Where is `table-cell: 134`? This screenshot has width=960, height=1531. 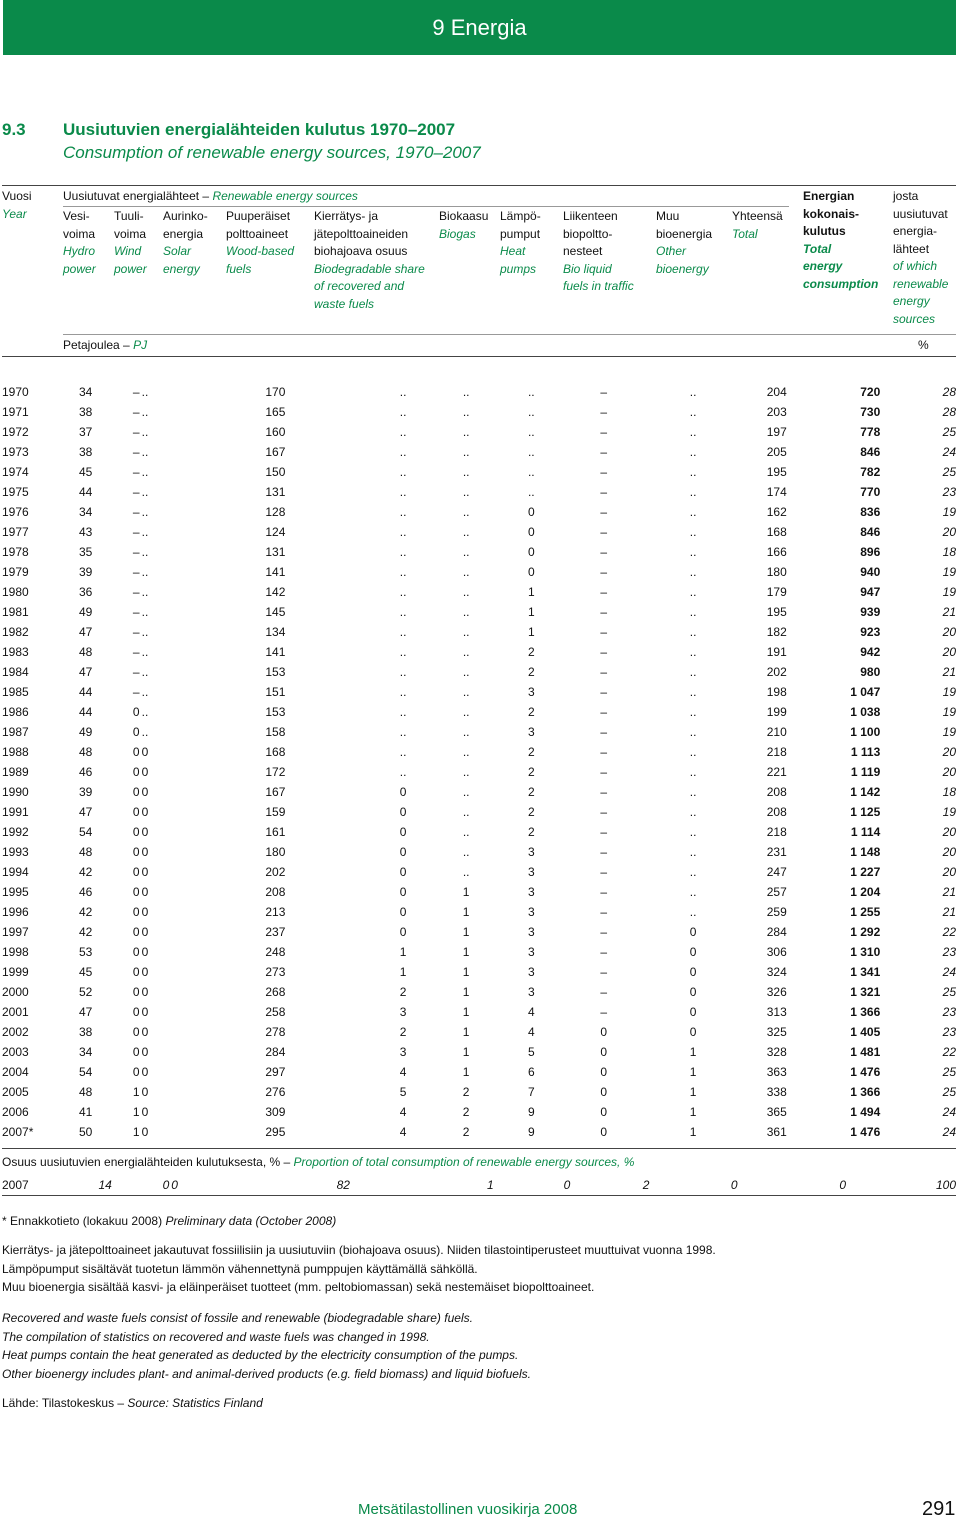 table-cell: 134 is located at coordinates (275, 632).